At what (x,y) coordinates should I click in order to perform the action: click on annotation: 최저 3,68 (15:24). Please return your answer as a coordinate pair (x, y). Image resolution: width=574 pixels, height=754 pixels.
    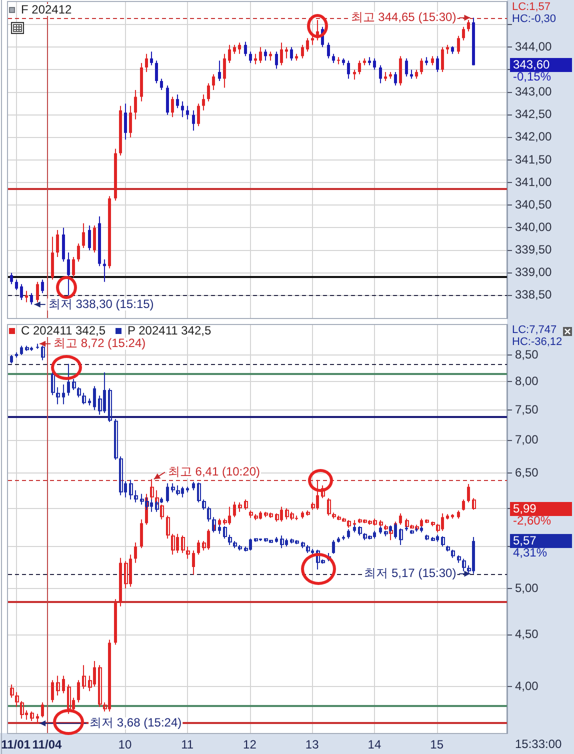
    Looking at the image, I should click on (136, 723).